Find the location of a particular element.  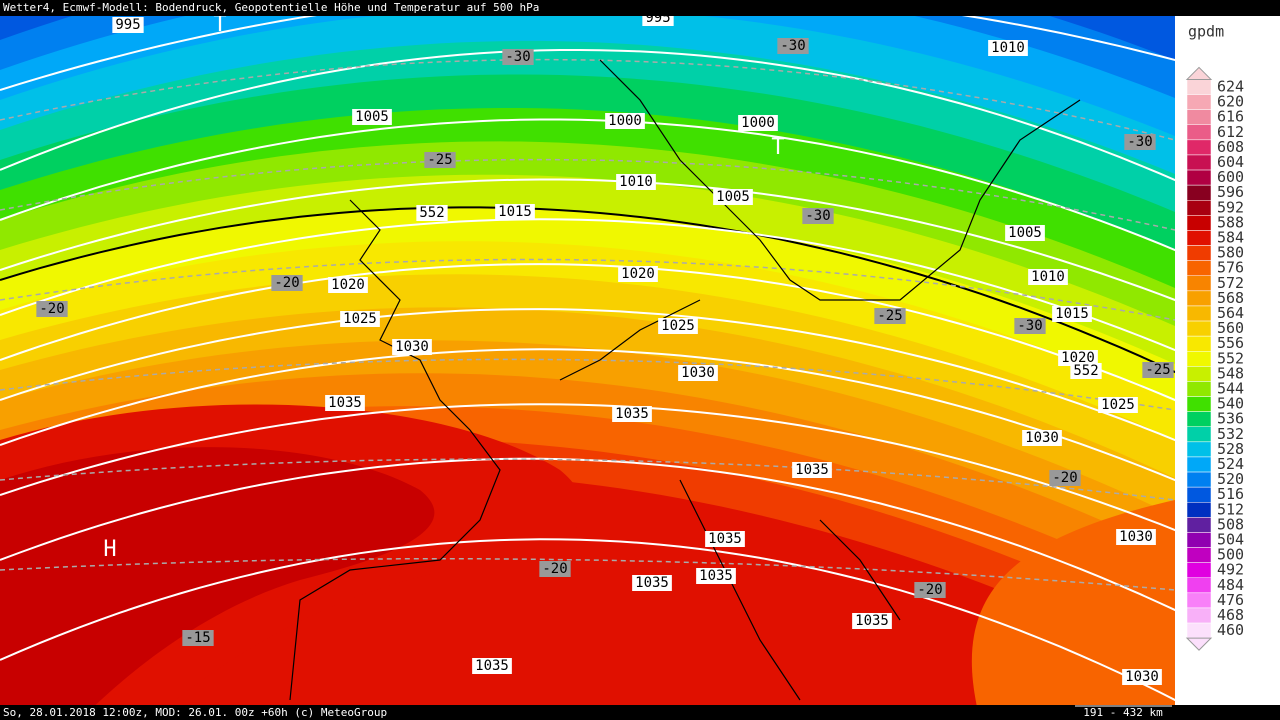

isotherm is located at coordinates (587, 384).